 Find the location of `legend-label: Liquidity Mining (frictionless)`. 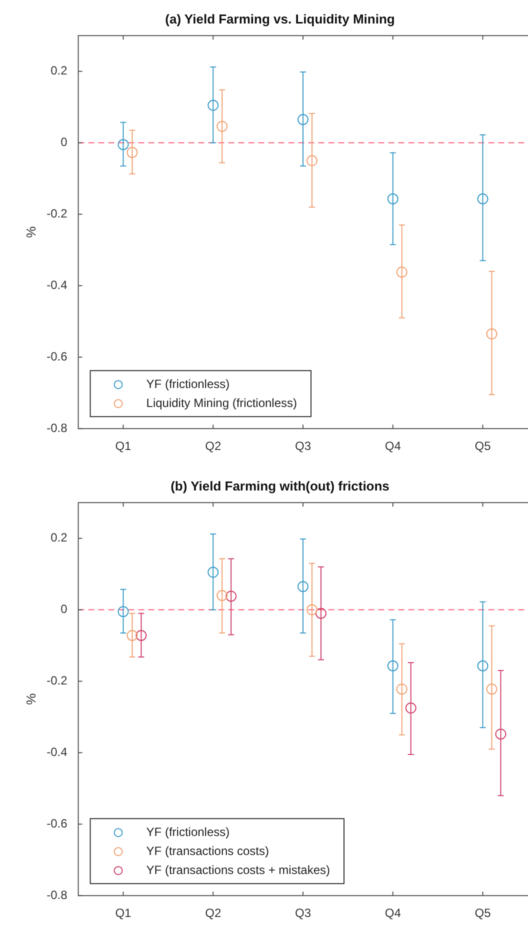

legend-label: Liquidity Mining (frictionless) is located at coordinates (222, 403).